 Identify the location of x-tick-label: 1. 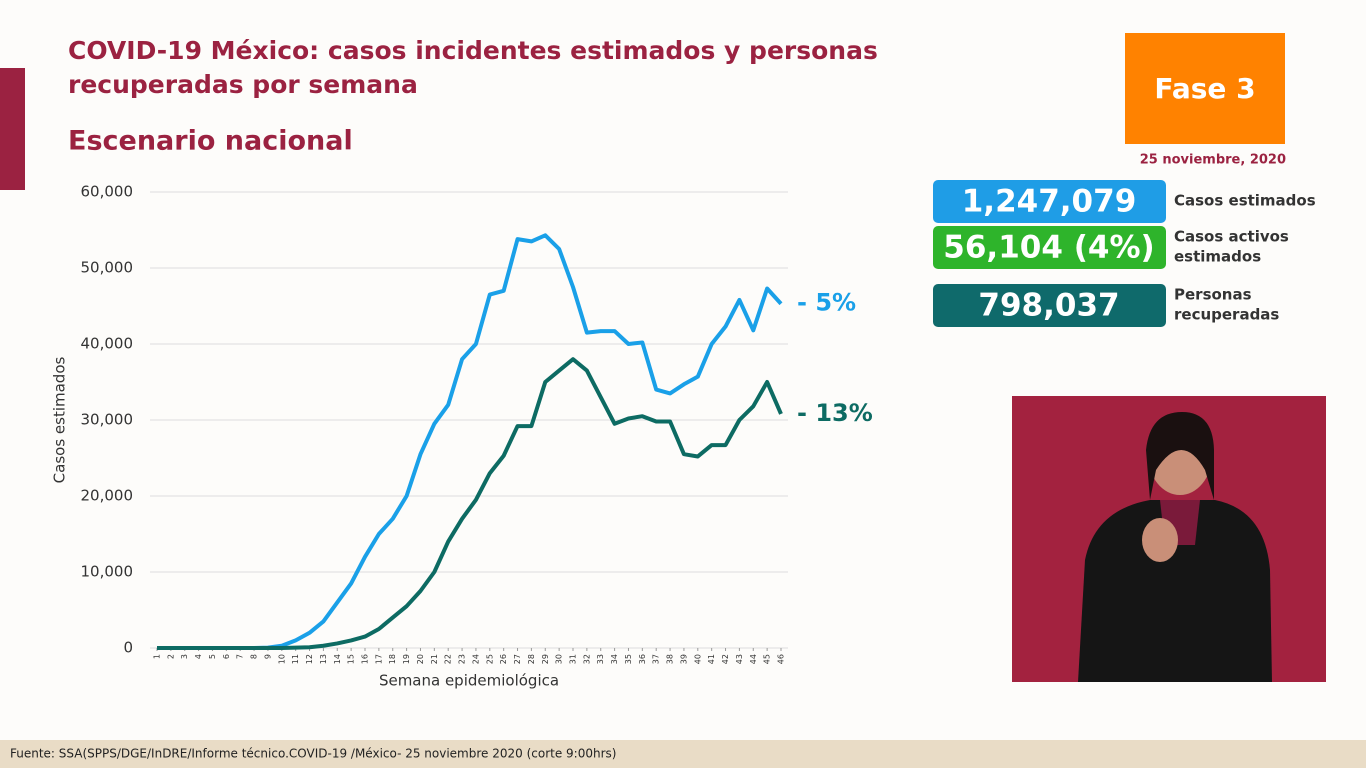
(157, 656).